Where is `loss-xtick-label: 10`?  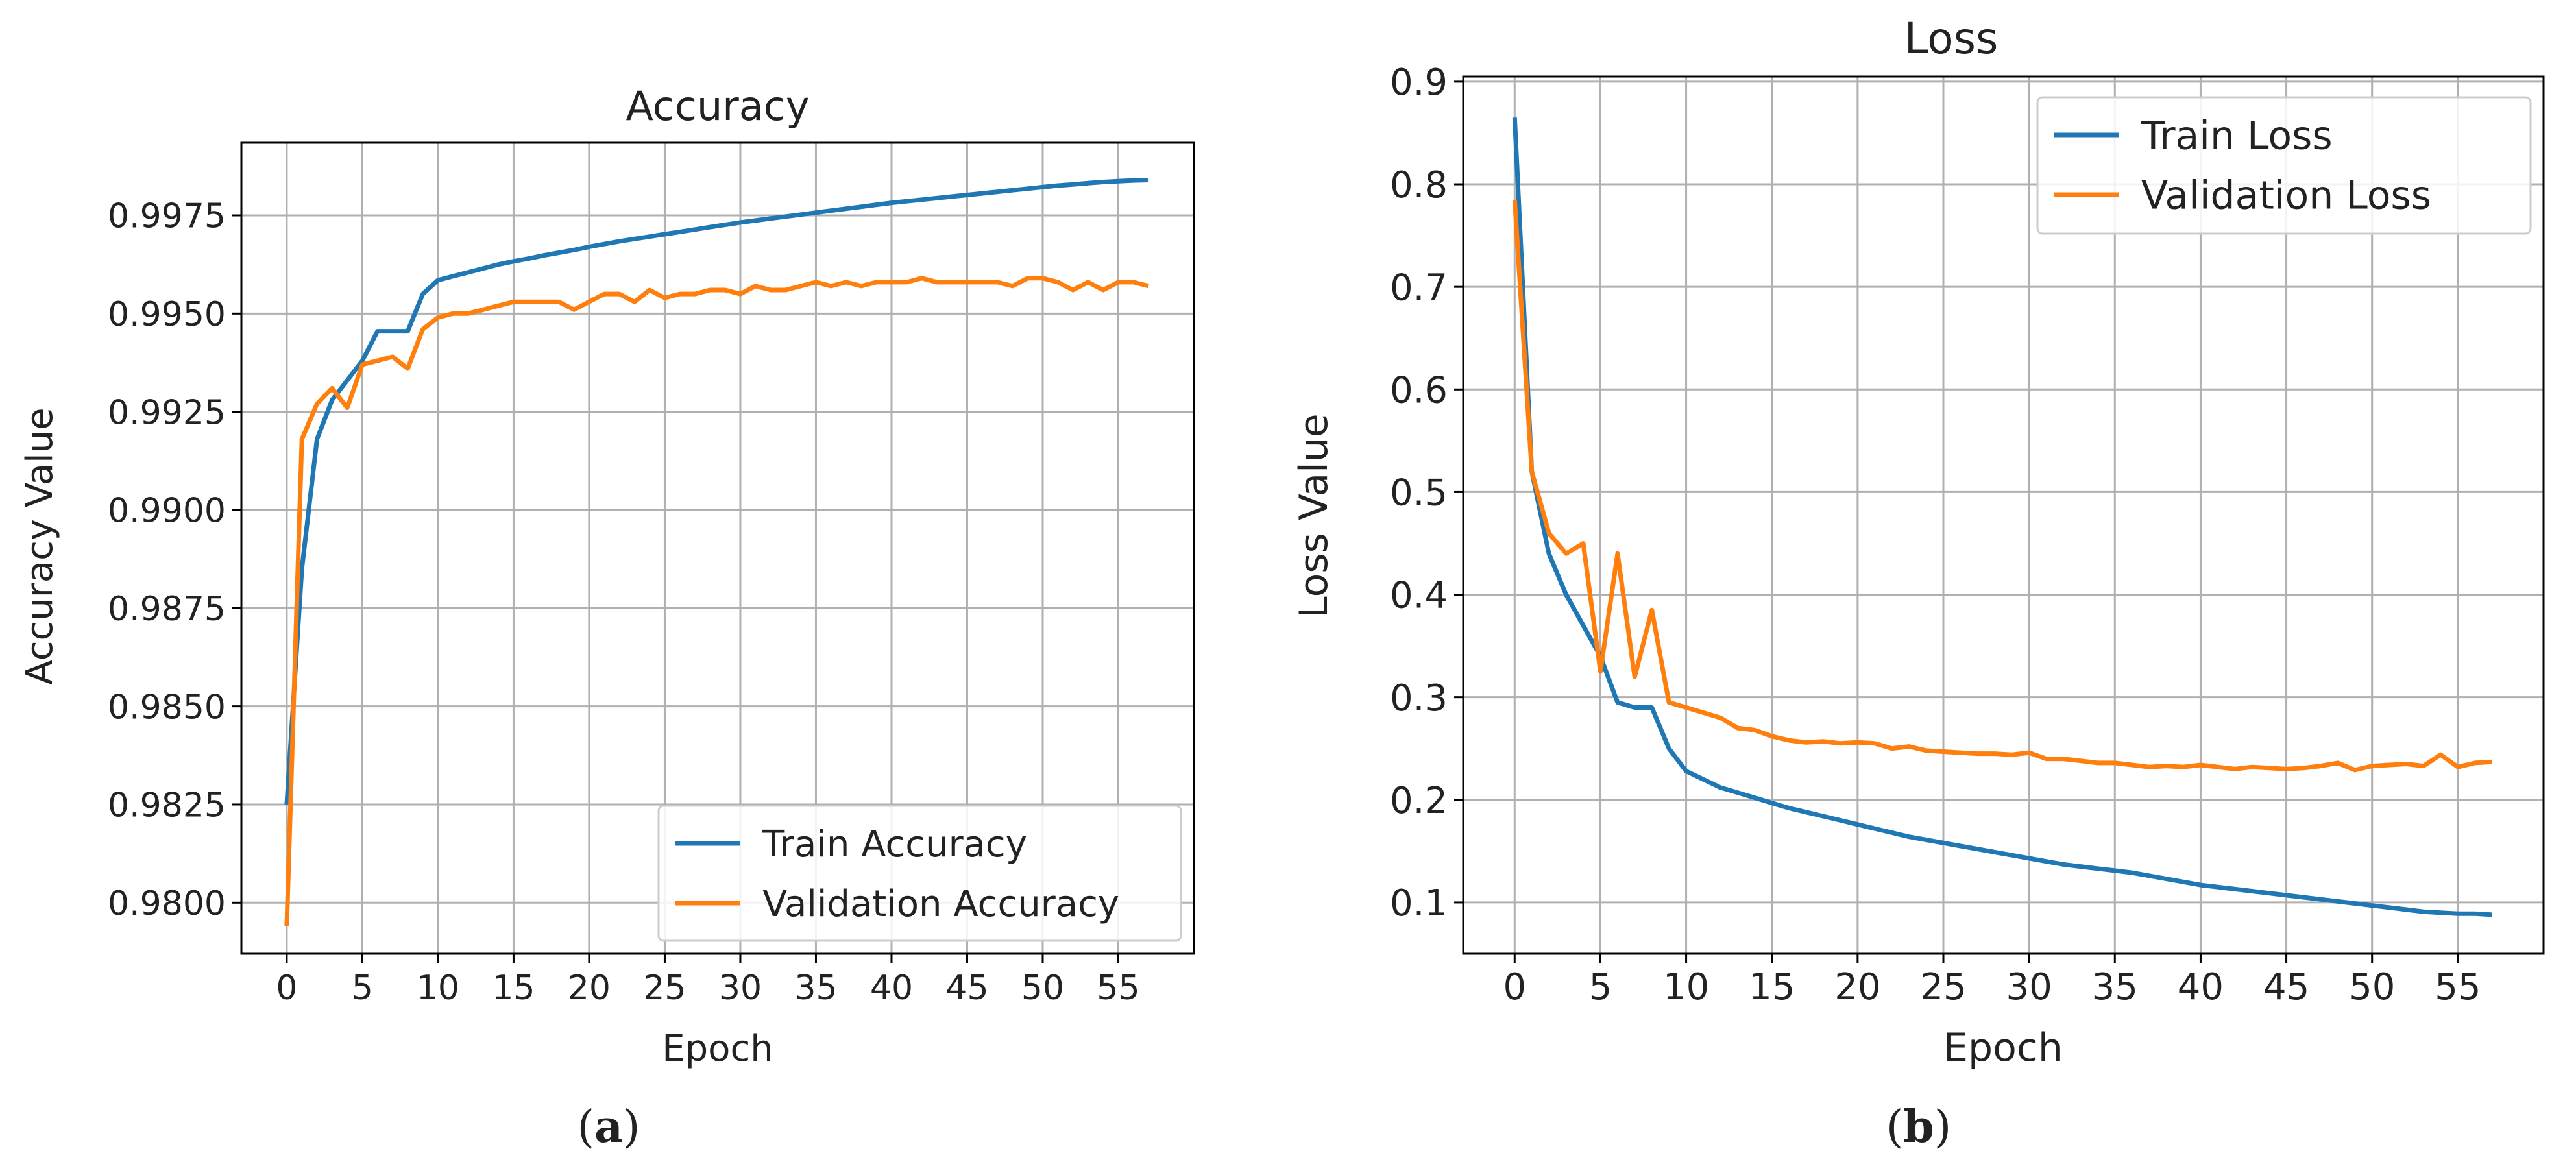
loss-xtick-label: 10 is located at coordinates (1686, 987).